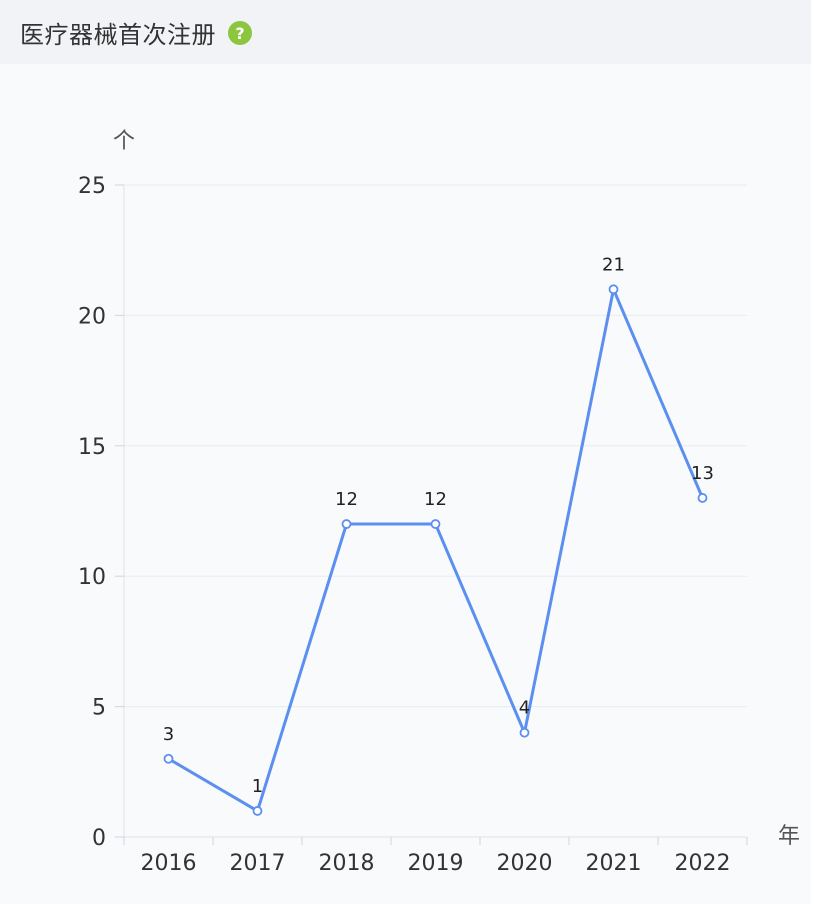 Image resolution: width=814 pixels, height=904 pixels. I want to click on data-label: 1, so click(257, 786).